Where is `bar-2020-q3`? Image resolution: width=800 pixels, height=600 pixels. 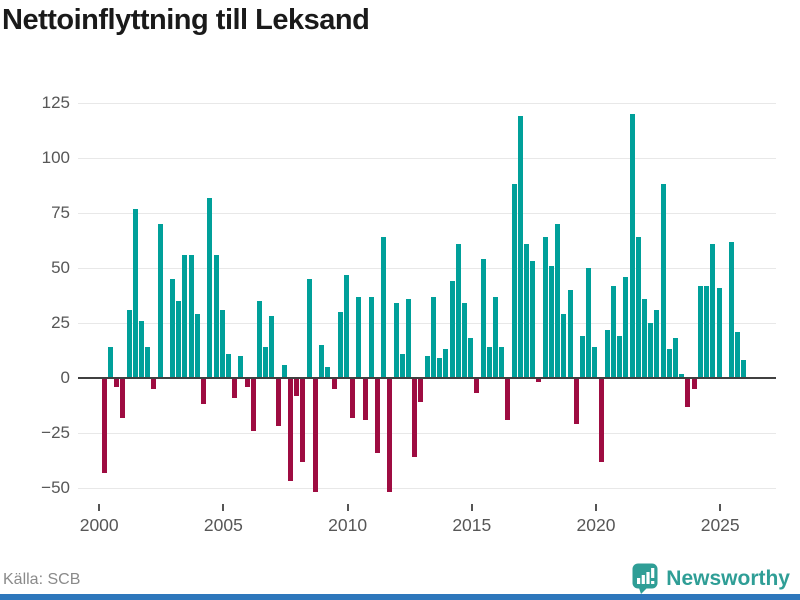 bar-2020-q3 is located at coordinates (613, 331).